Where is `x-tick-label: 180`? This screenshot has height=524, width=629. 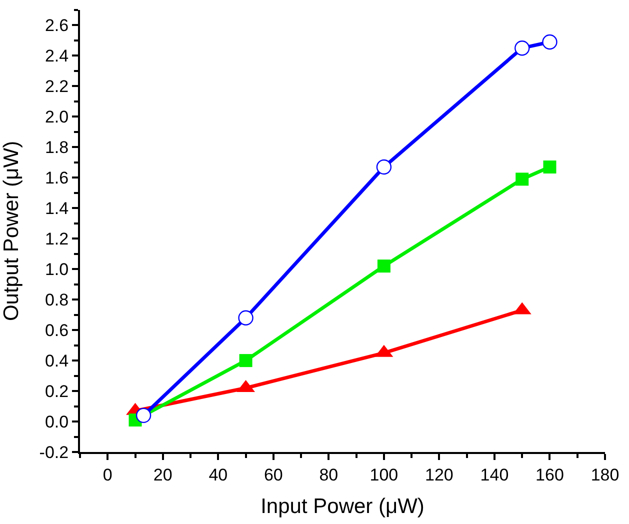 x-tick-label: 180 is located at coordinates (605, 474).